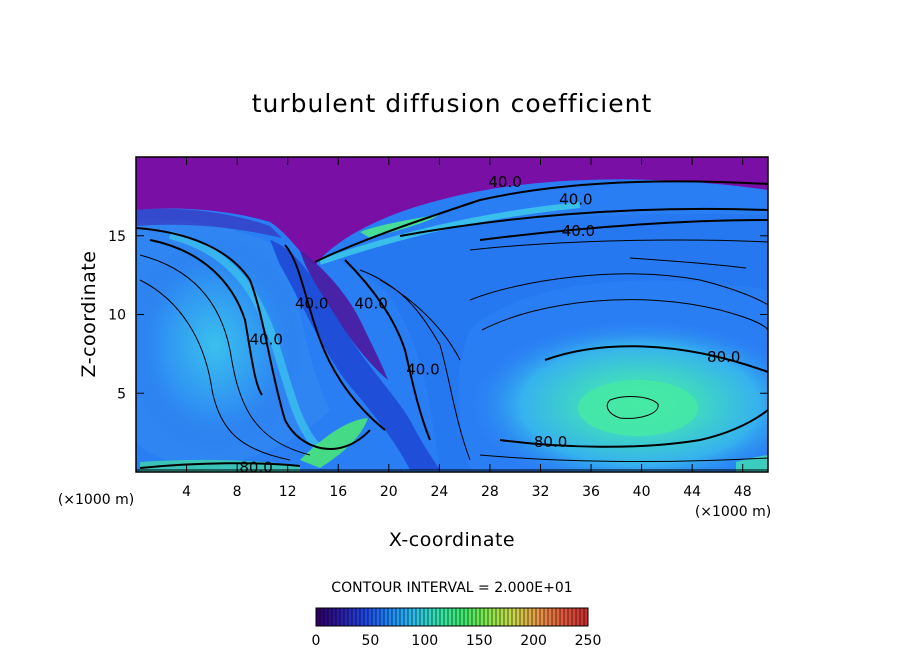  I want to click on purple-intrusion, so click(344, 315).